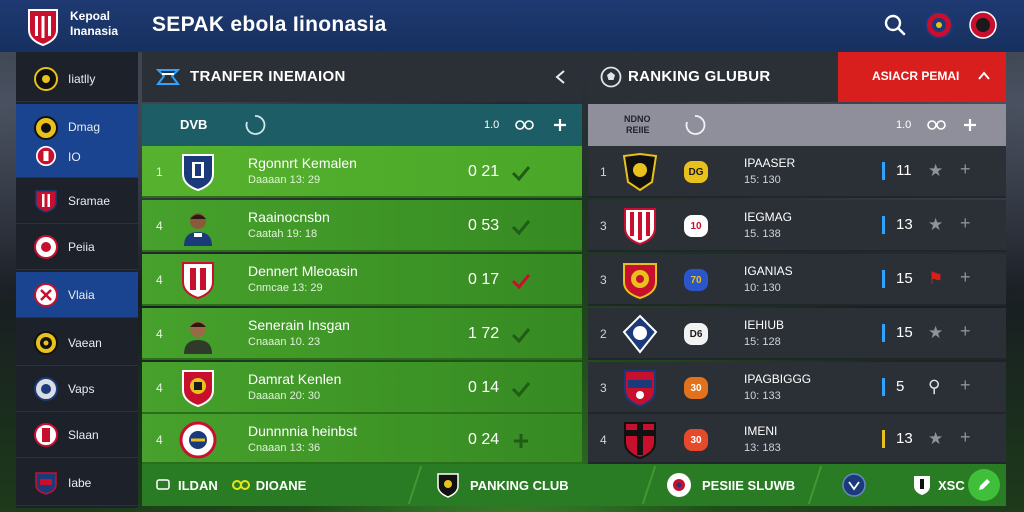 The image size is (1024, 512). Describe the element at coordinates (521, 441) in the screenshot. I see `plus-icon` at that location.